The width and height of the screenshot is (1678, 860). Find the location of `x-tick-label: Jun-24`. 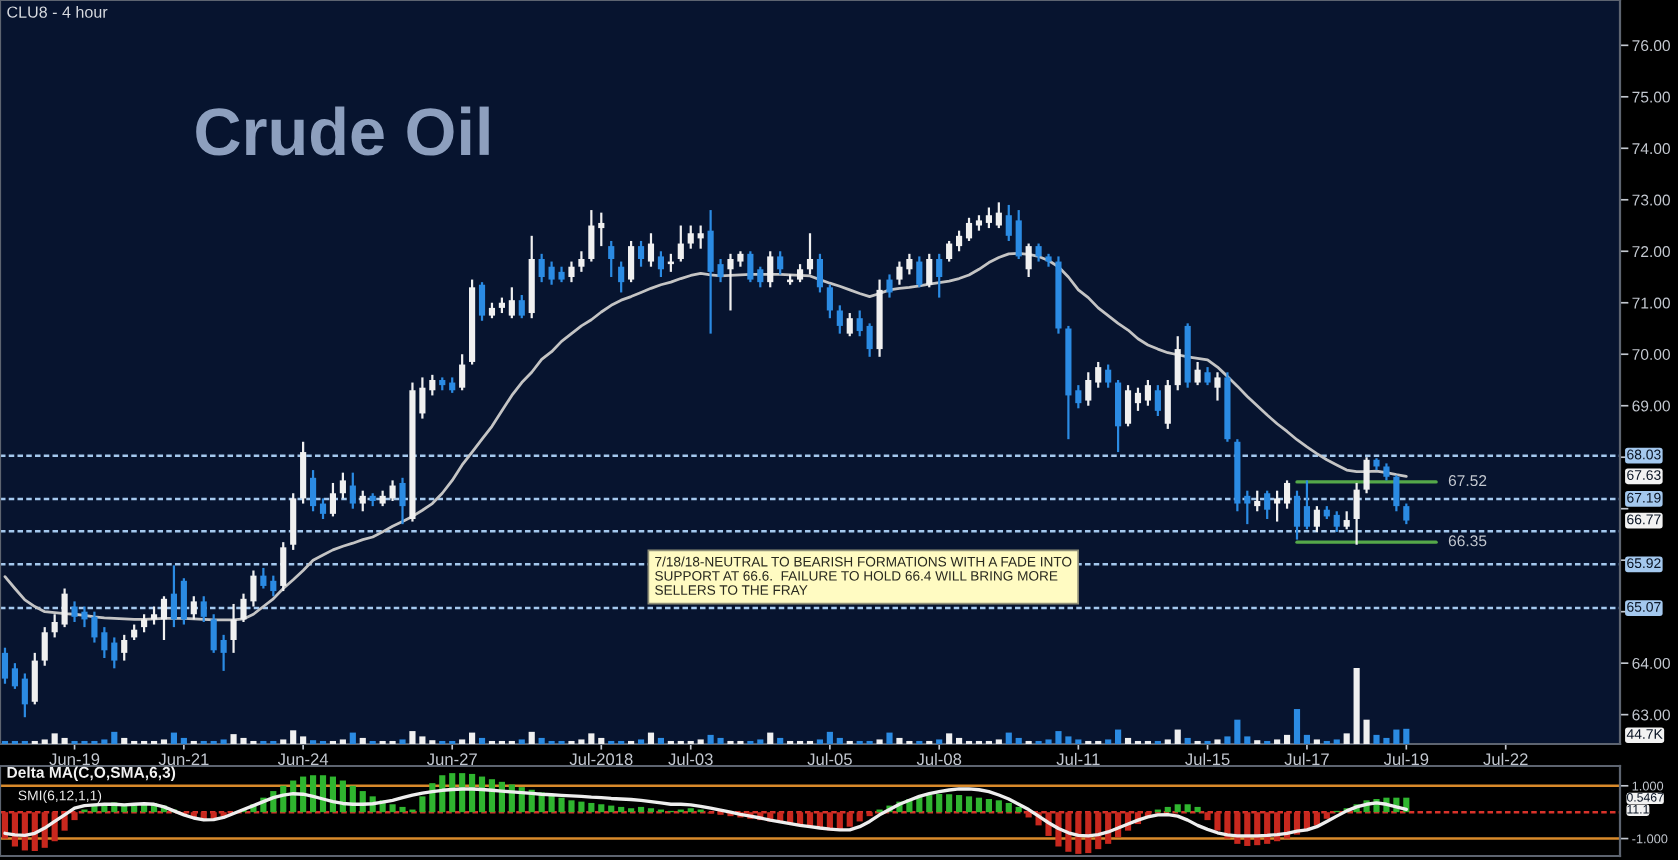

x-tick-label: Jun-24 is located at coordinates (303, 759).